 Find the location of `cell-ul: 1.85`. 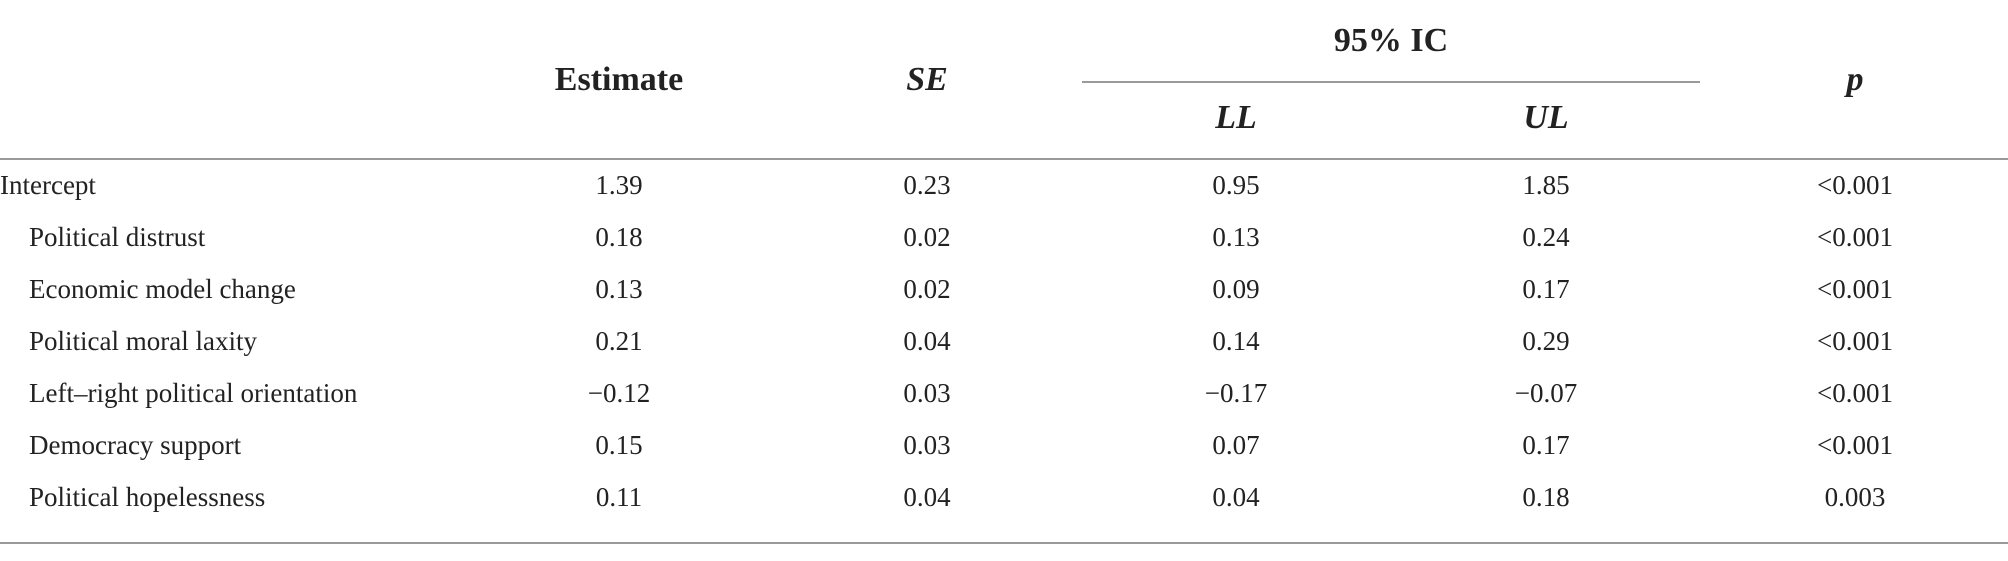

cell-ul: 1.85 is located at coordinates (1546, 185).